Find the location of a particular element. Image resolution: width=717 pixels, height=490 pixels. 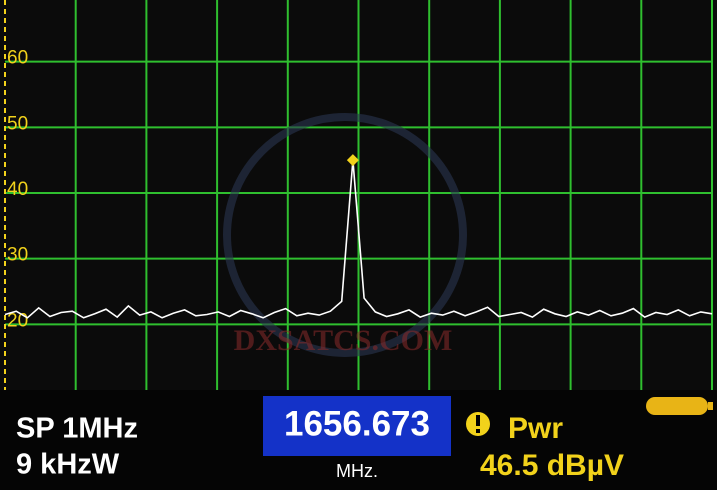

battery-icon is located at coordinates (677, 406).